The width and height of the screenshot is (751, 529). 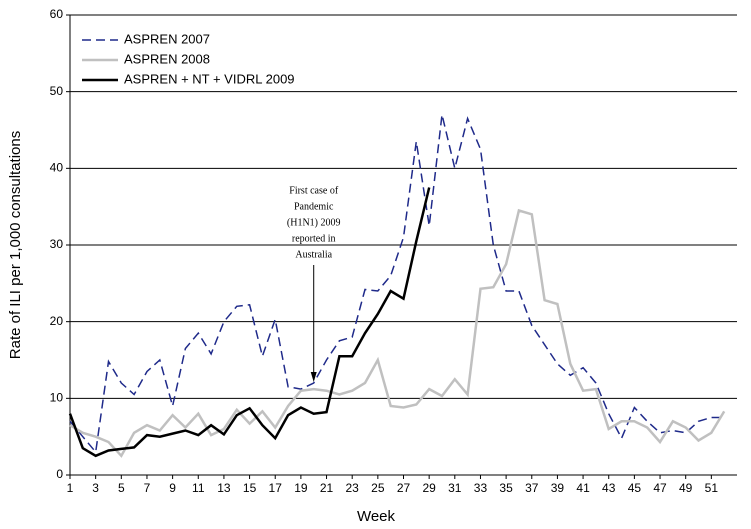 What do you see at coordinates (583, 488) in the screenshot?
I see `x-tick-label: 41` at bounding box center [583, 488].